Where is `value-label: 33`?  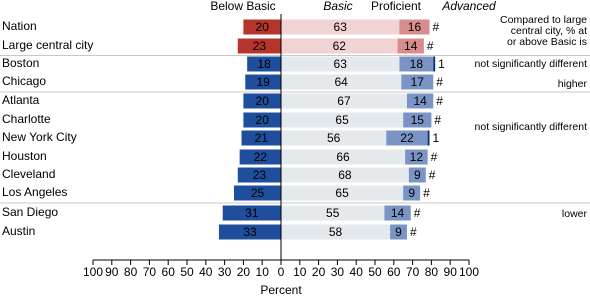
value-label: 33 is located at coordinates (250, 232).